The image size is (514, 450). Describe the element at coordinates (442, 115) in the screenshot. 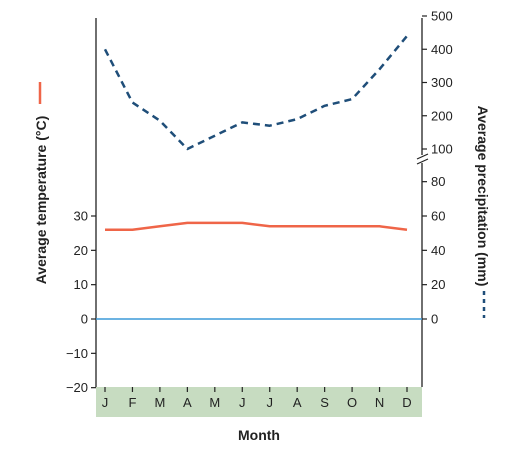

I see `right-tick-label: 200` at that location.